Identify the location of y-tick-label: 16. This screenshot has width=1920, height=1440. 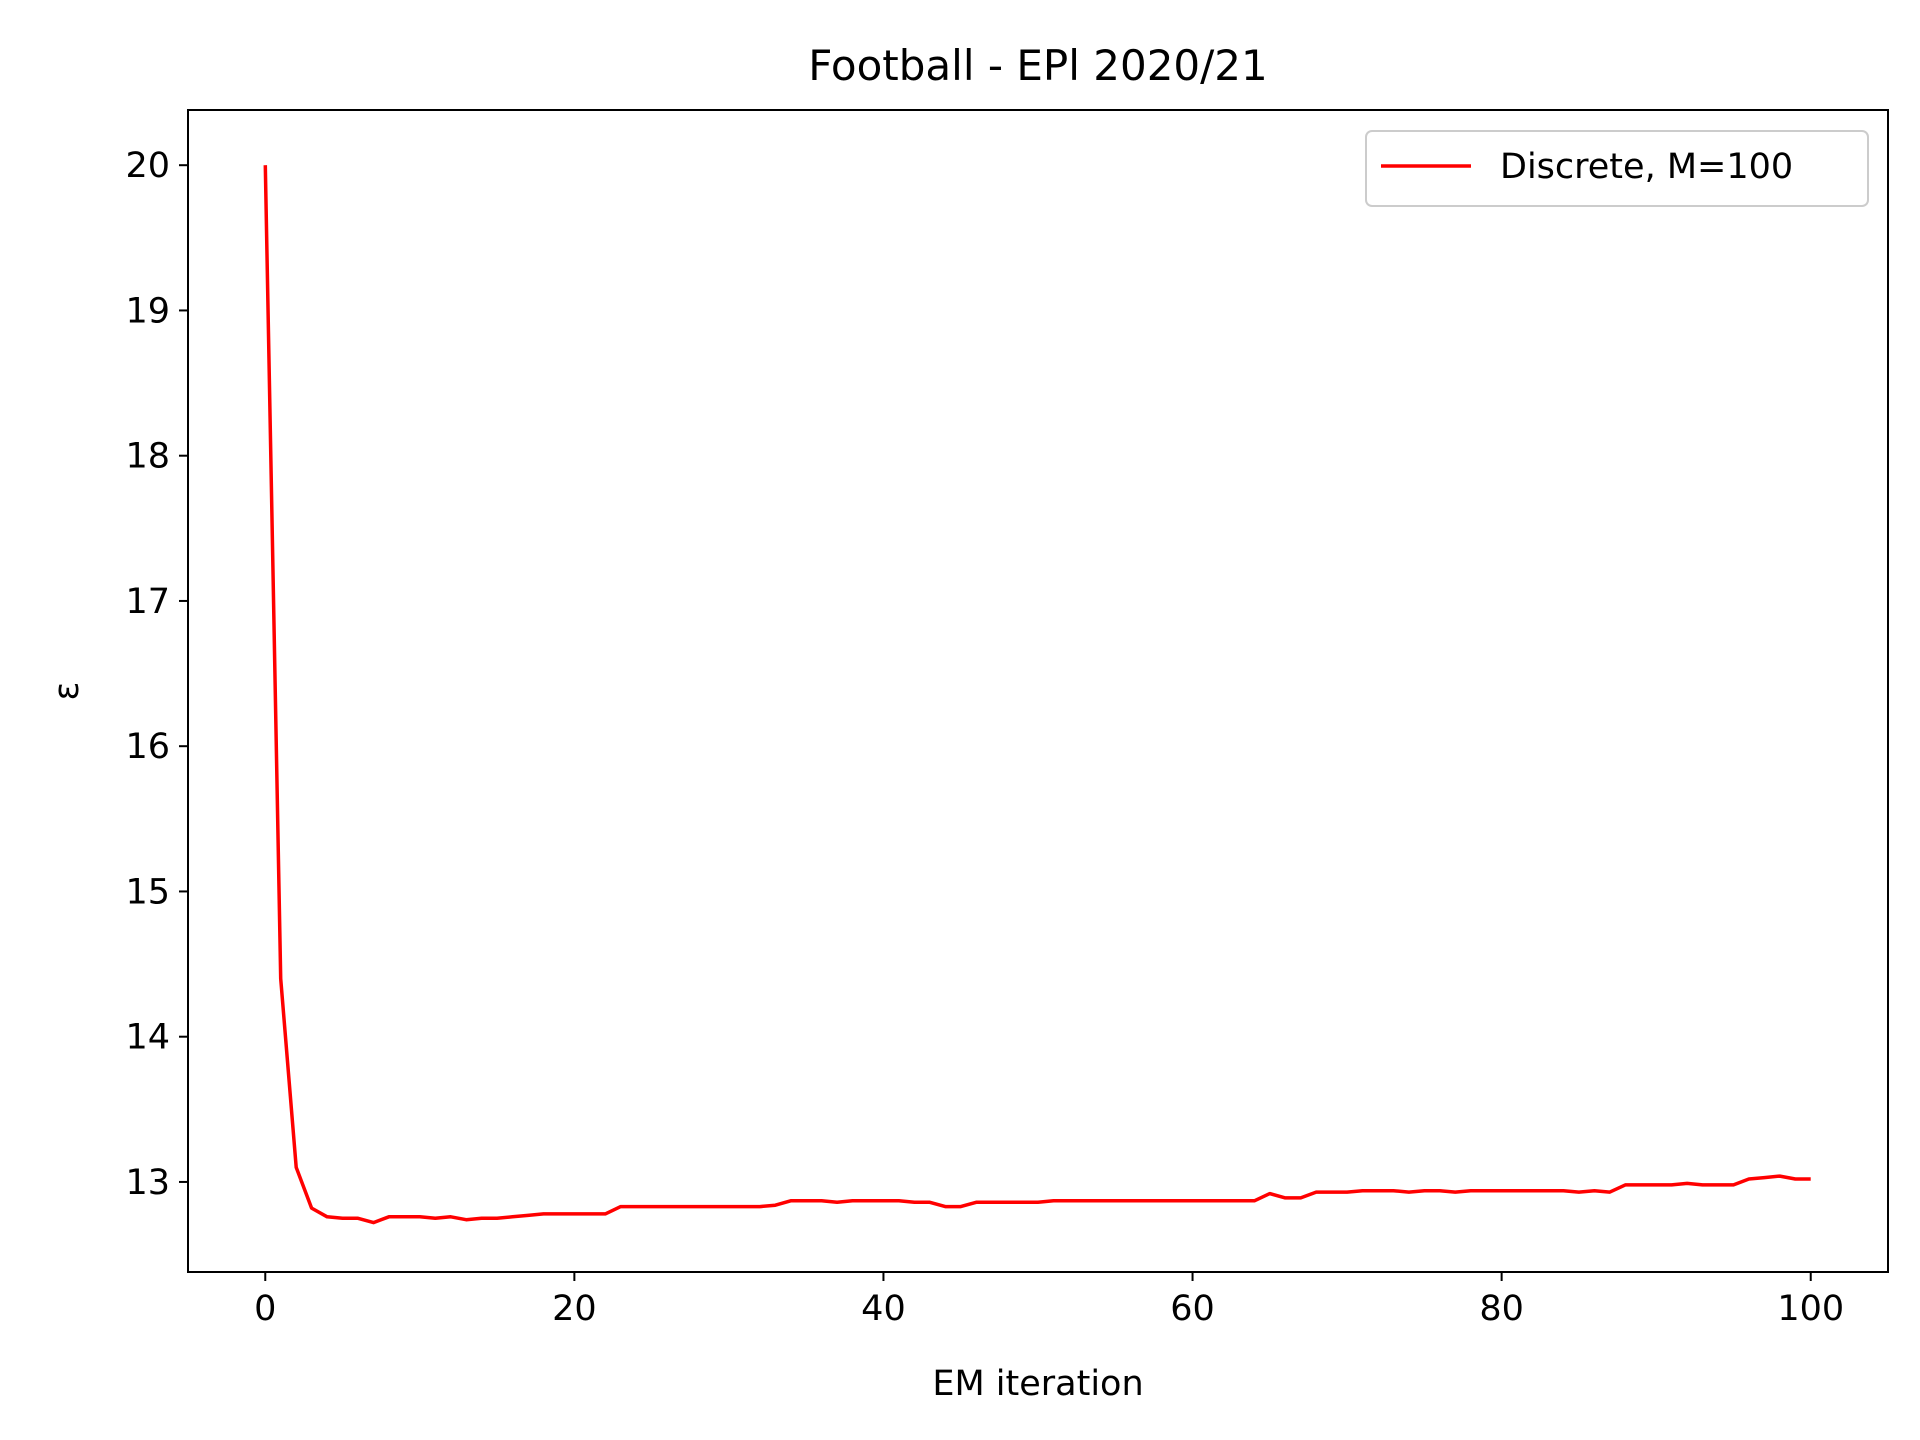
(147, 747).